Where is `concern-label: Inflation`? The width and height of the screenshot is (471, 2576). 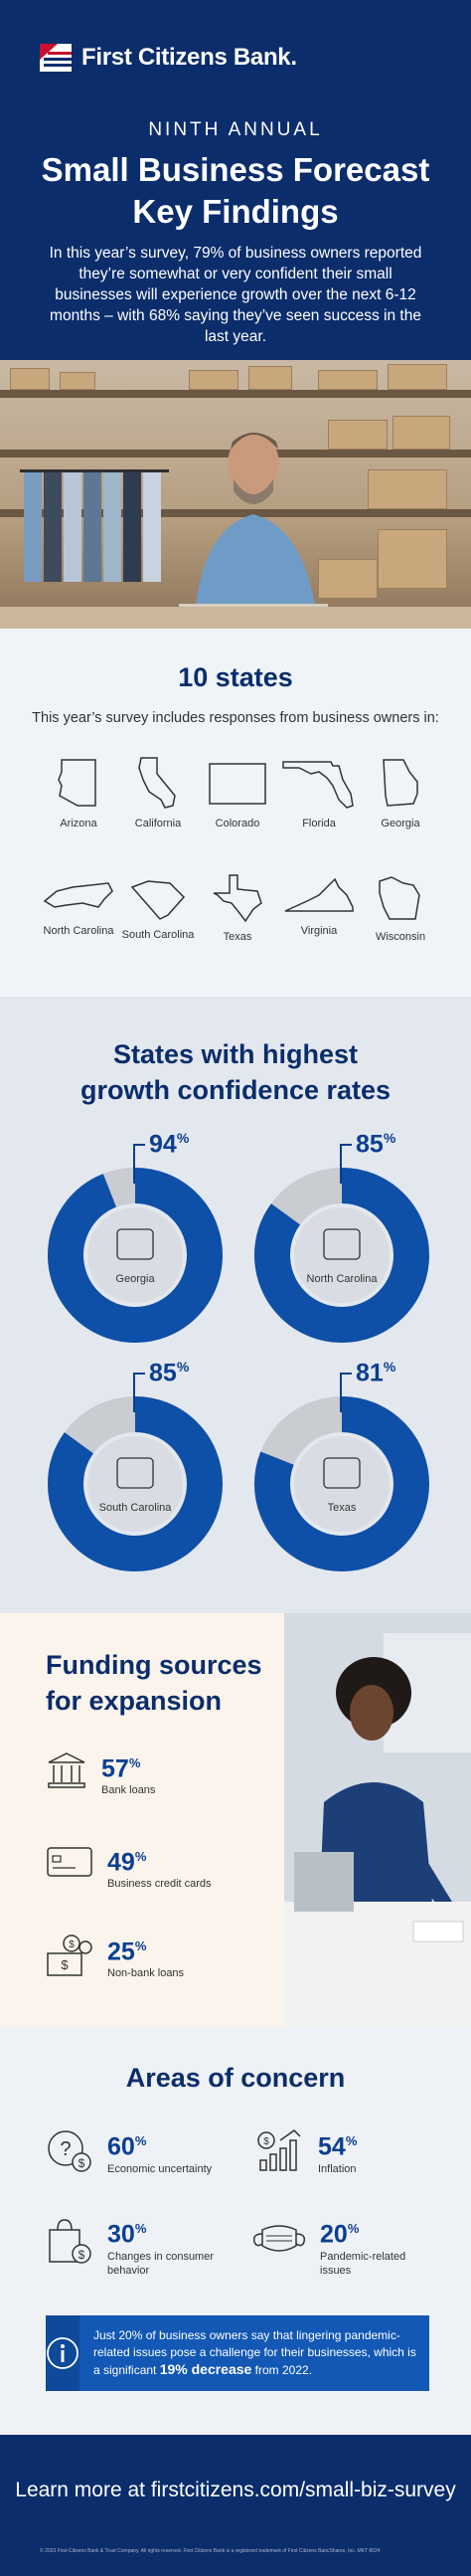
concern-label: Inflation is located at coordinates (337, 2169).